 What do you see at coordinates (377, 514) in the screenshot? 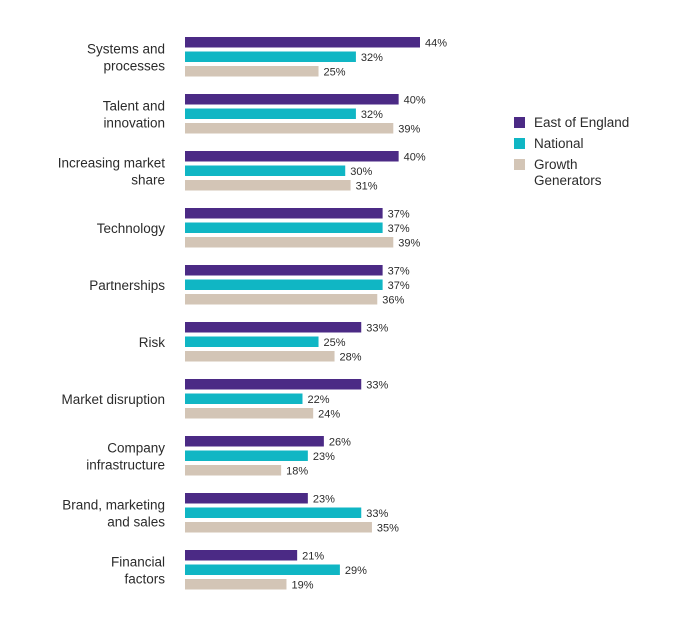
I see `value-label-brand-marketing-and-sales-national: 33%` at bounding box center [377, 514].